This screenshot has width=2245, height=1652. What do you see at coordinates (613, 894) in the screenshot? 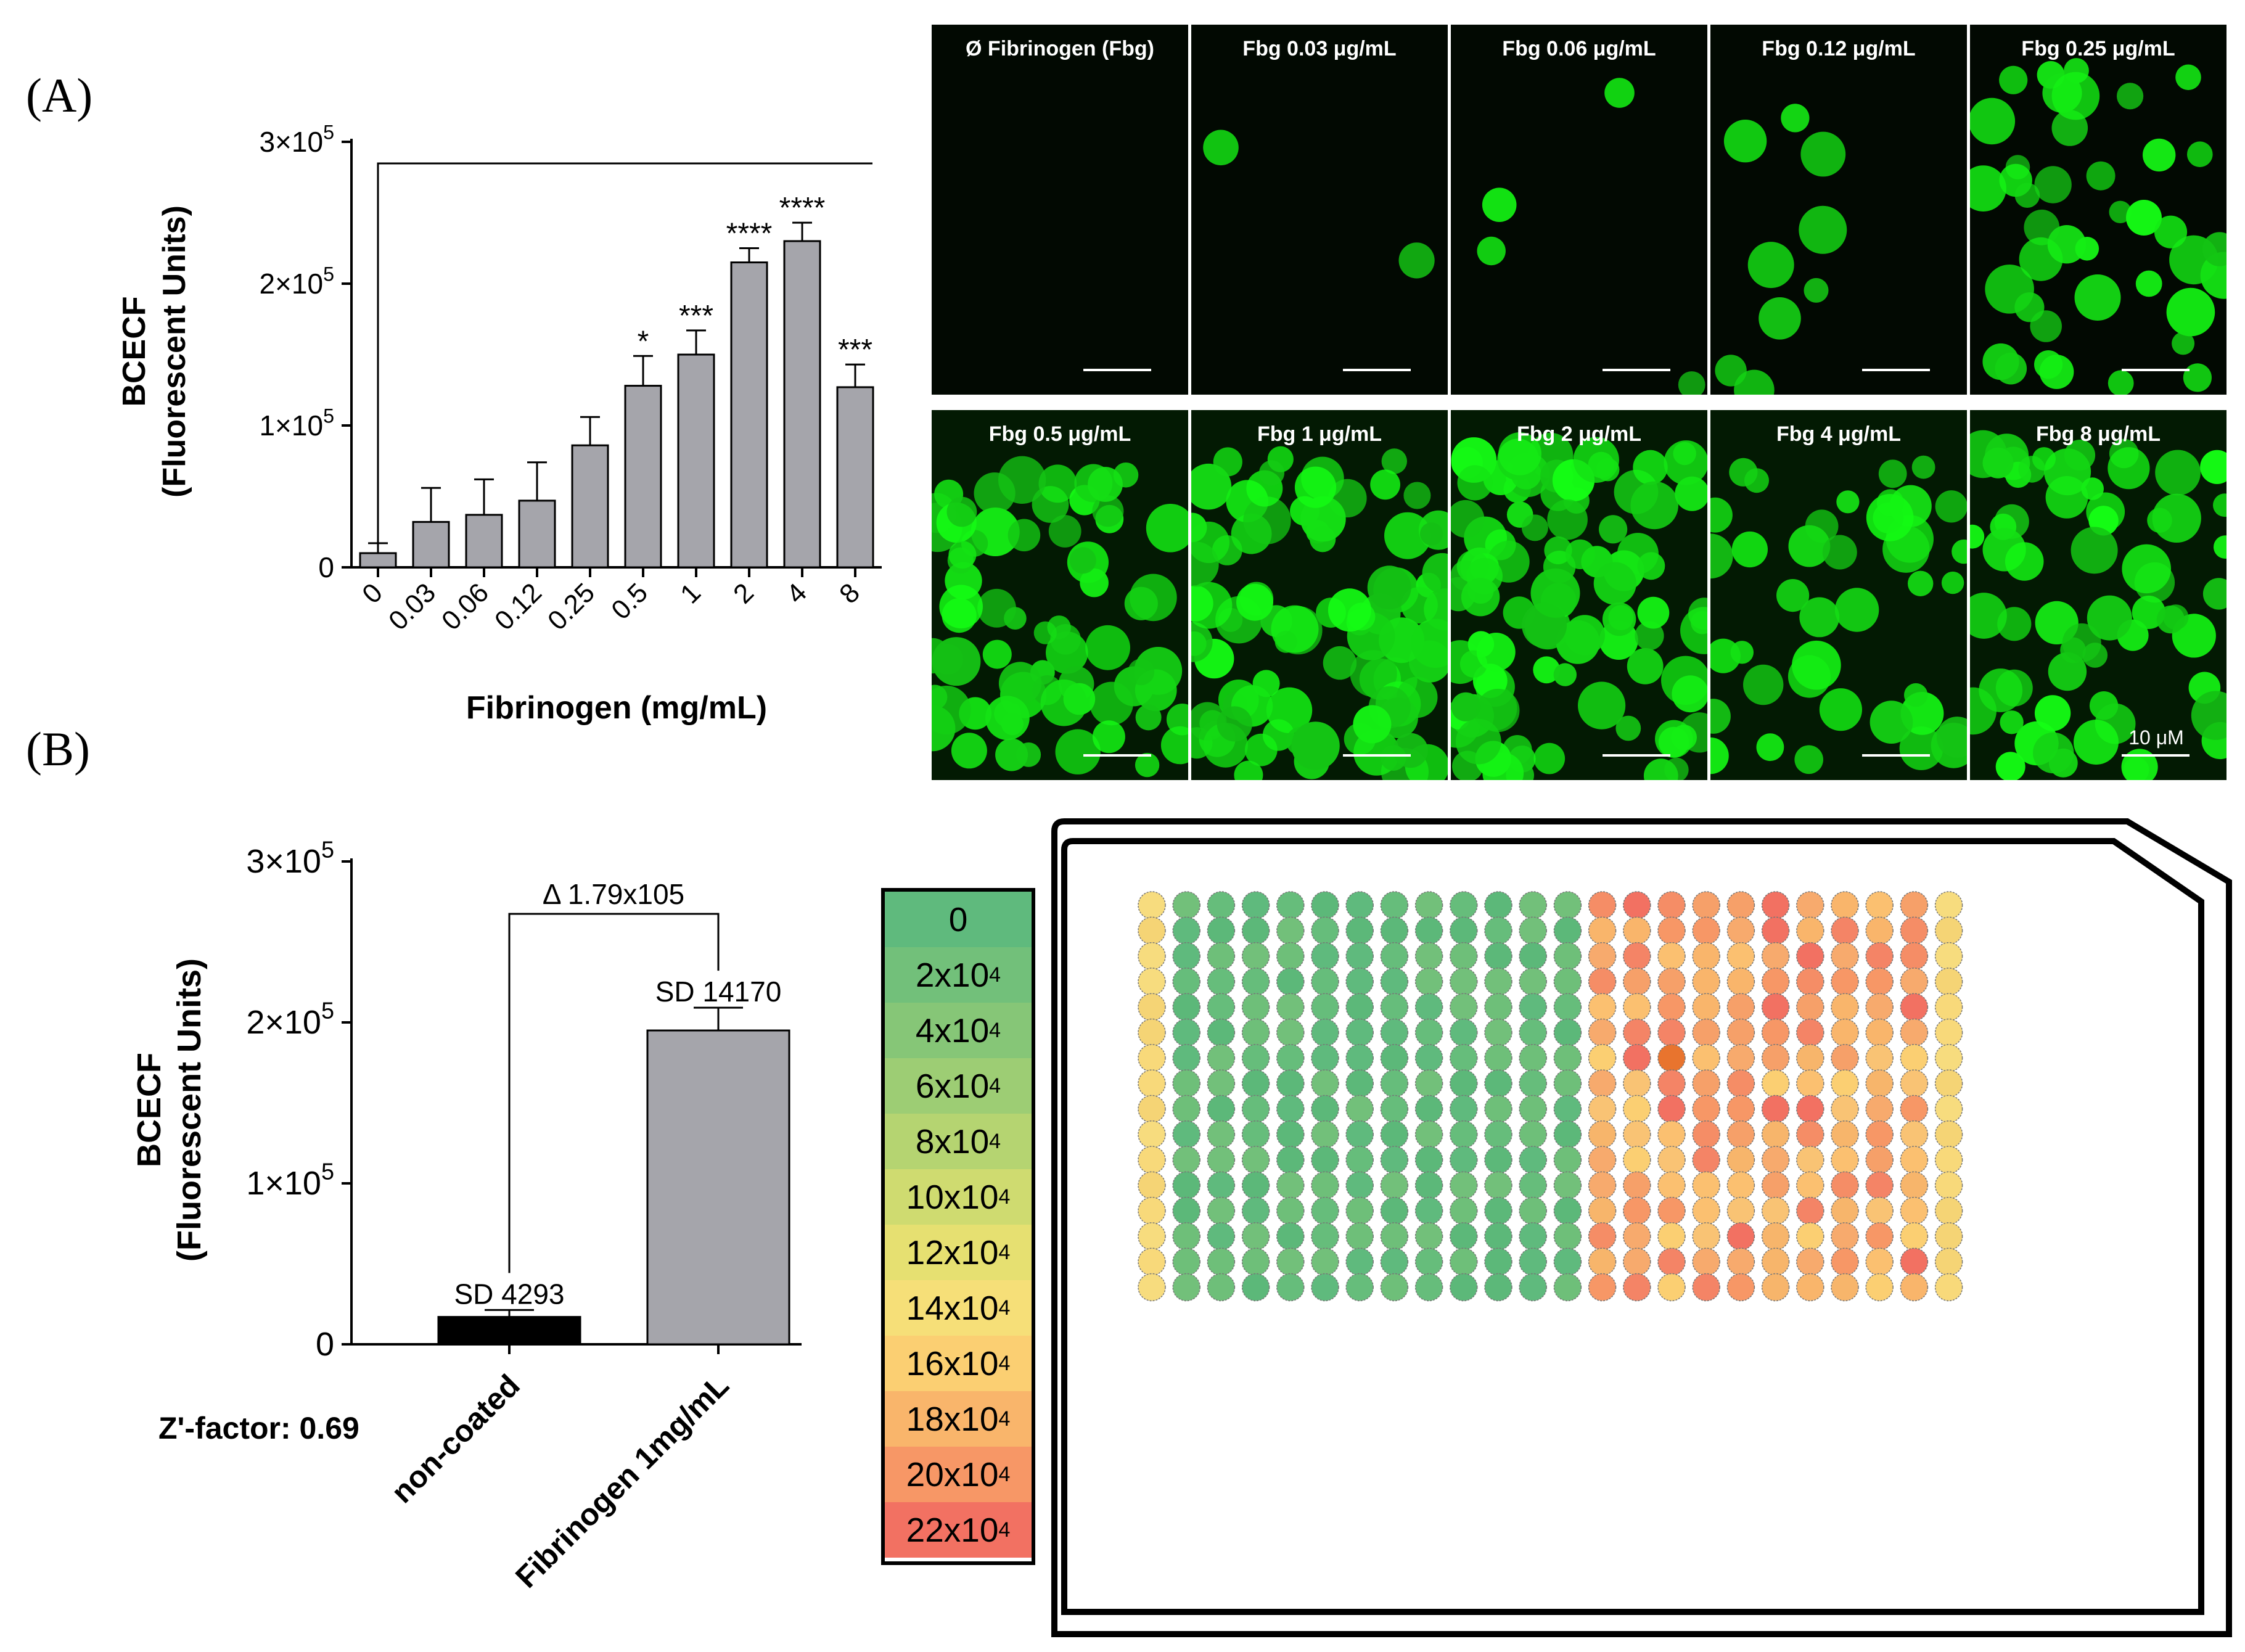
I see `delta-label: Δ 1.79x105` at bounding box center [613, 894].